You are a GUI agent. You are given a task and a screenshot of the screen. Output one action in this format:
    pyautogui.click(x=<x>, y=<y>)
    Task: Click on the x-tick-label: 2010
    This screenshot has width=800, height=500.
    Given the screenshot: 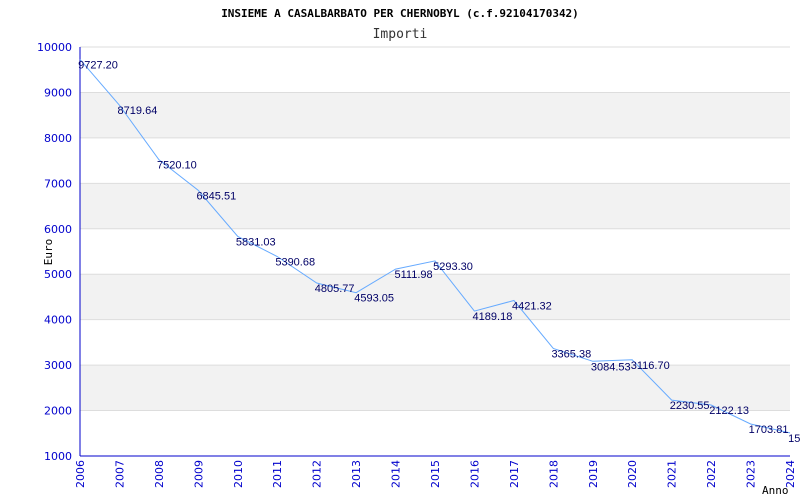 What is the action you would take?
    pyautogui.click(x=238, y=474)
    